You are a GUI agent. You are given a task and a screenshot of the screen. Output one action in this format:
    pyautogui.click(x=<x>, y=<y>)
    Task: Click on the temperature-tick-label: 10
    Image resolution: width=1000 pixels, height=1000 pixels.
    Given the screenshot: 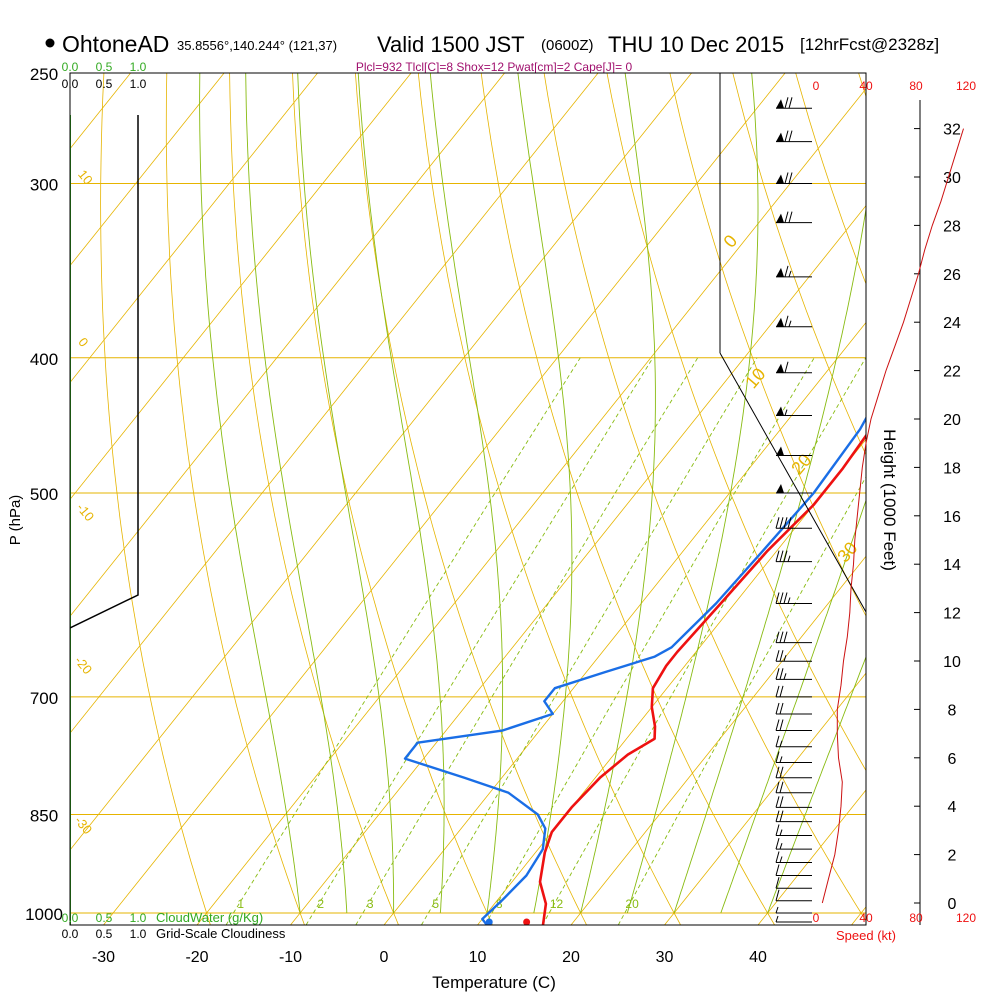 What is the action you would take?
    pyautogui.click(x=478, y=957)
    